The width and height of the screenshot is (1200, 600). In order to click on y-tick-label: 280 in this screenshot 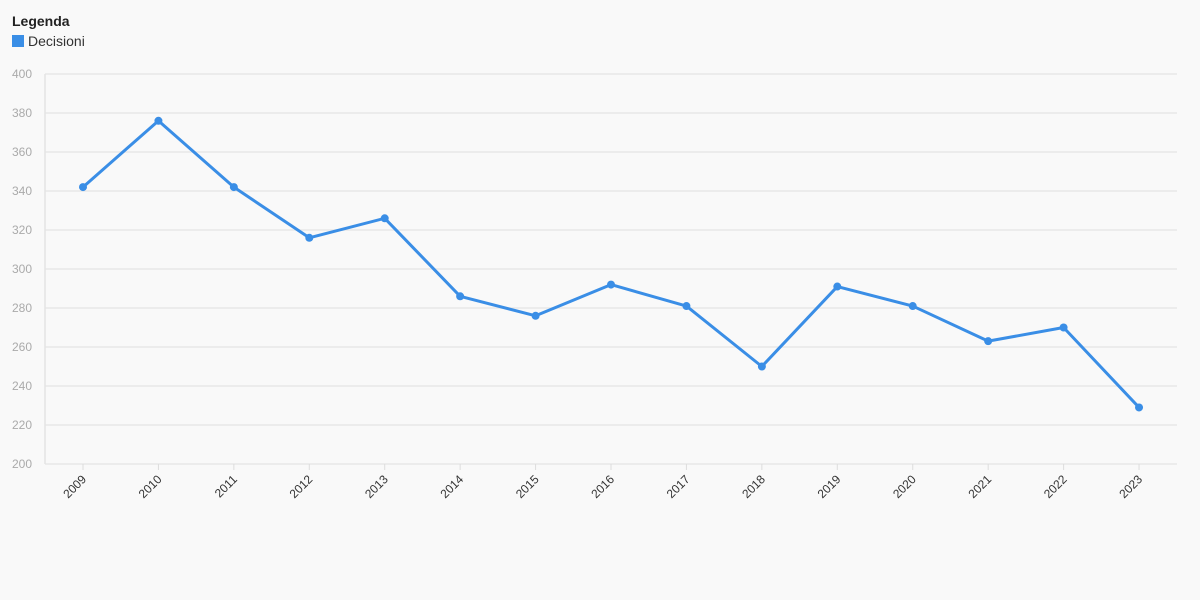, I will do `click(22, 308)`.